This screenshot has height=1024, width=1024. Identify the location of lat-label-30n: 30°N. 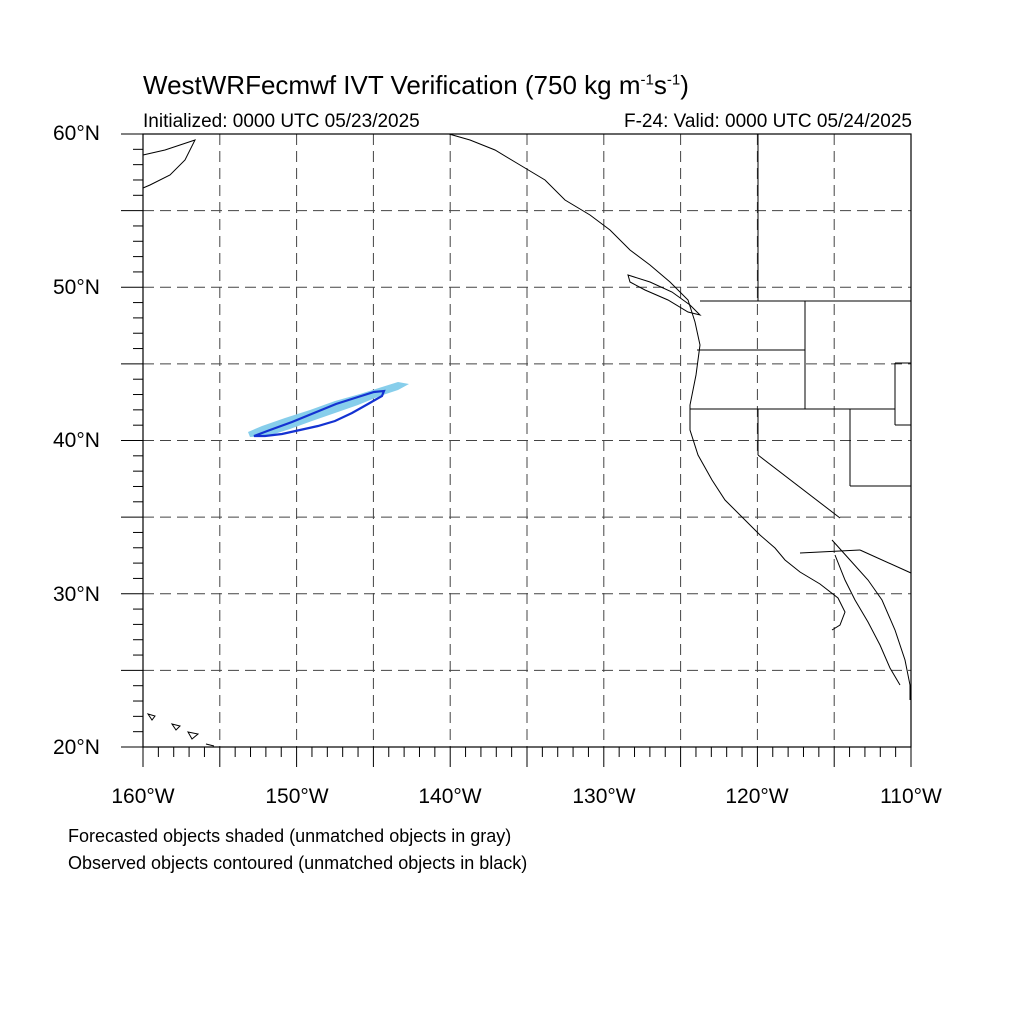
(76, 594).